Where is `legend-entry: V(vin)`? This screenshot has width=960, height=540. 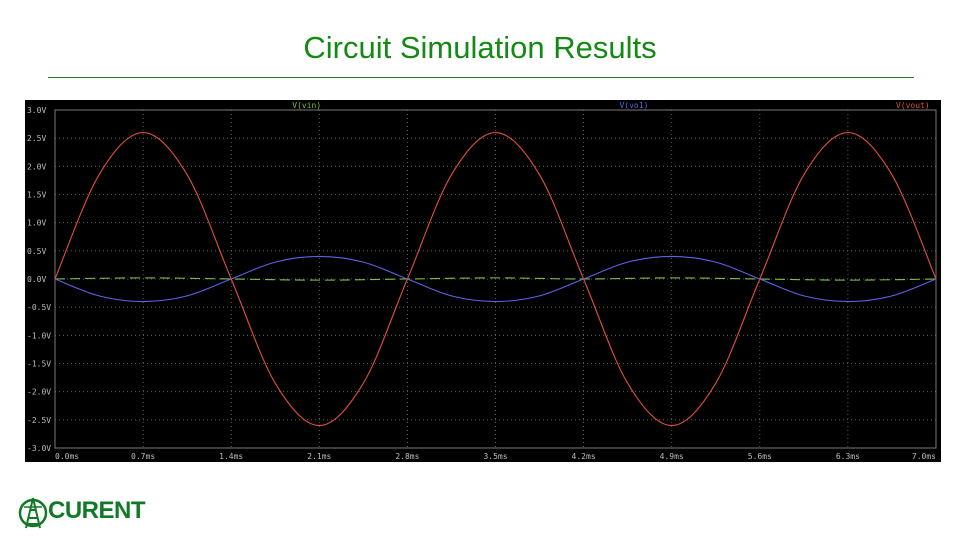
legend-entry: V(vin) is located at coordinates (306, 105).